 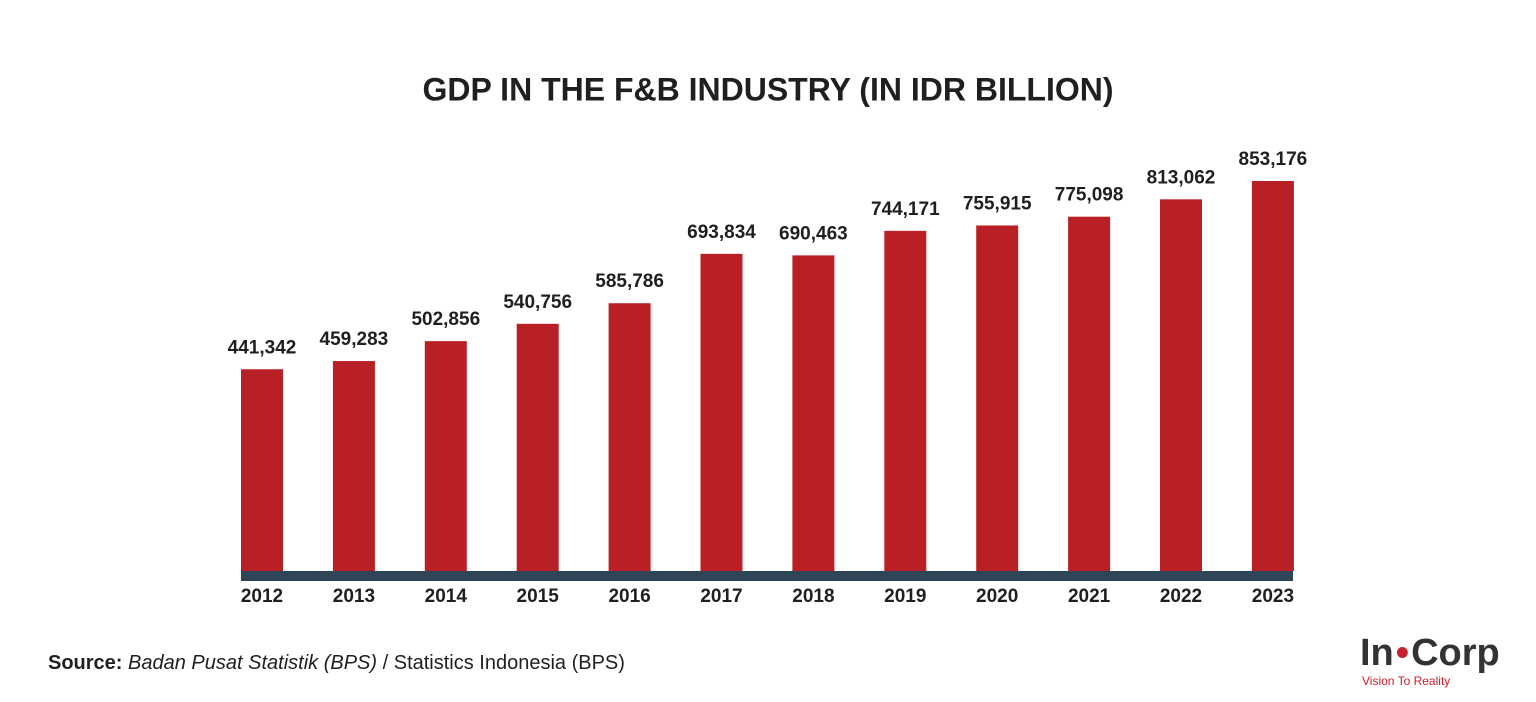 I want to click on value-label: 693,834, so click(x=721, y=232).